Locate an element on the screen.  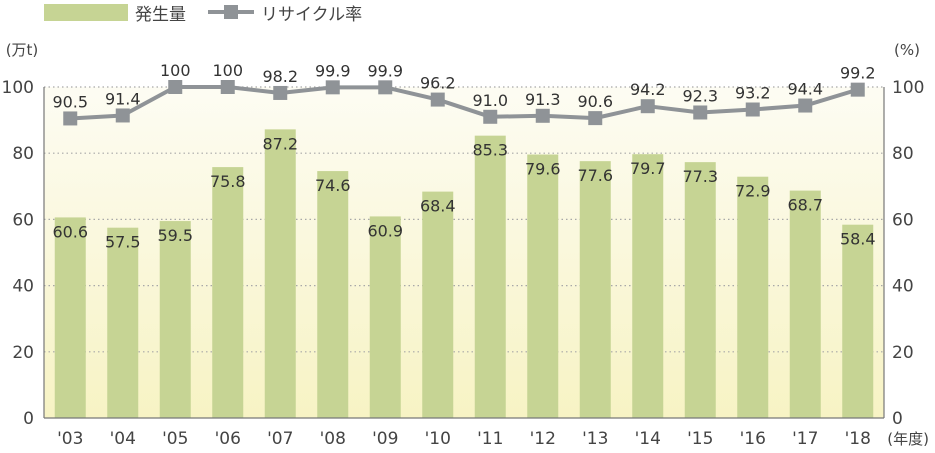
line-value-label: 92.3 is located at coordinates (700, 95).